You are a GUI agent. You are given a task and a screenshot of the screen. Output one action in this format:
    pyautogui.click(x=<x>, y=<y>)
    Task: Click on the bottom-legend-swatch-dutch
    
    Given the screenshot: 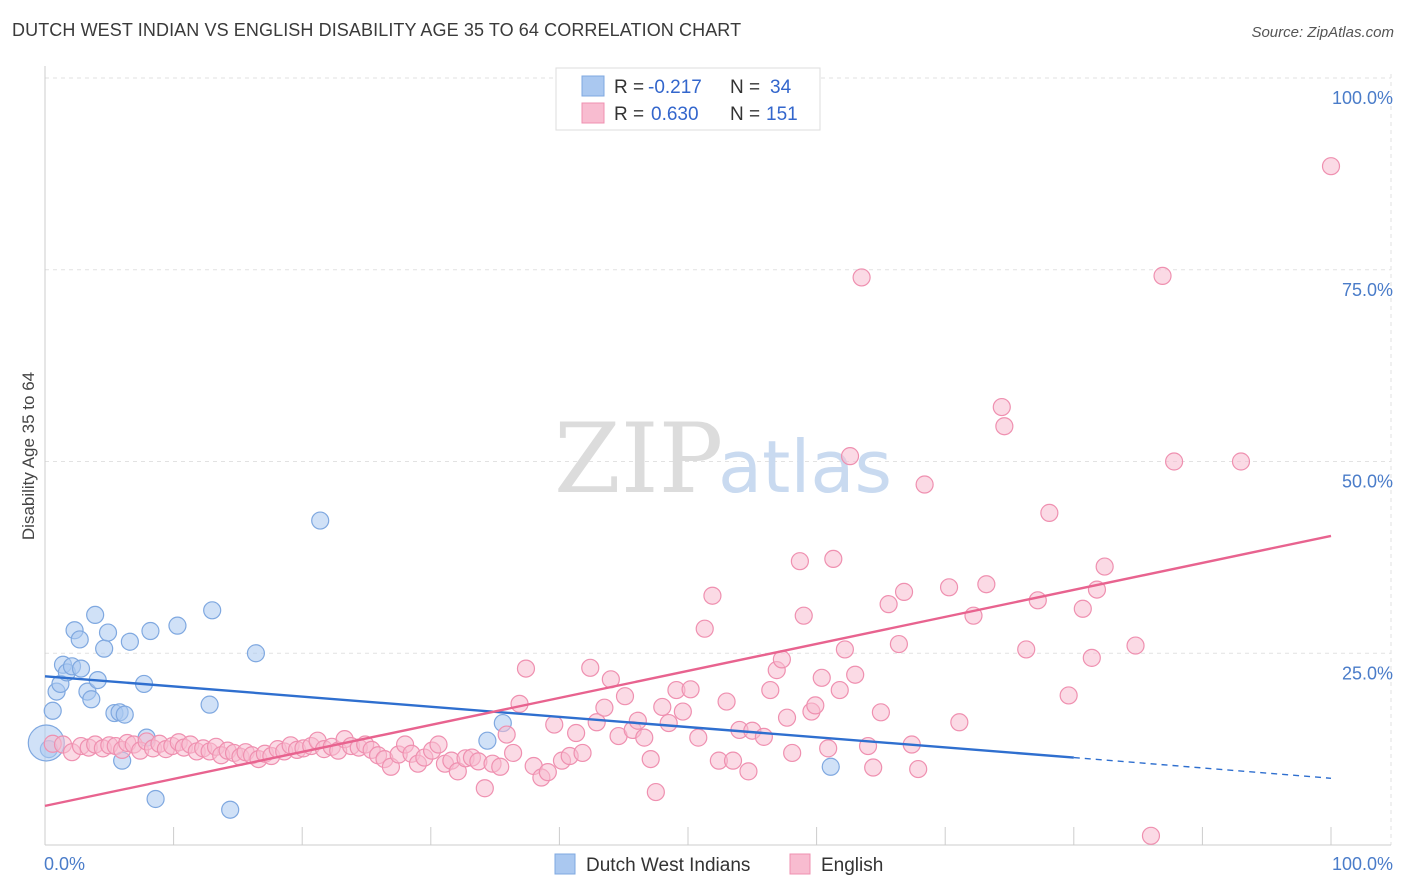 What is the action you would take?
    pyautogui.click(x=565, y=864)
    